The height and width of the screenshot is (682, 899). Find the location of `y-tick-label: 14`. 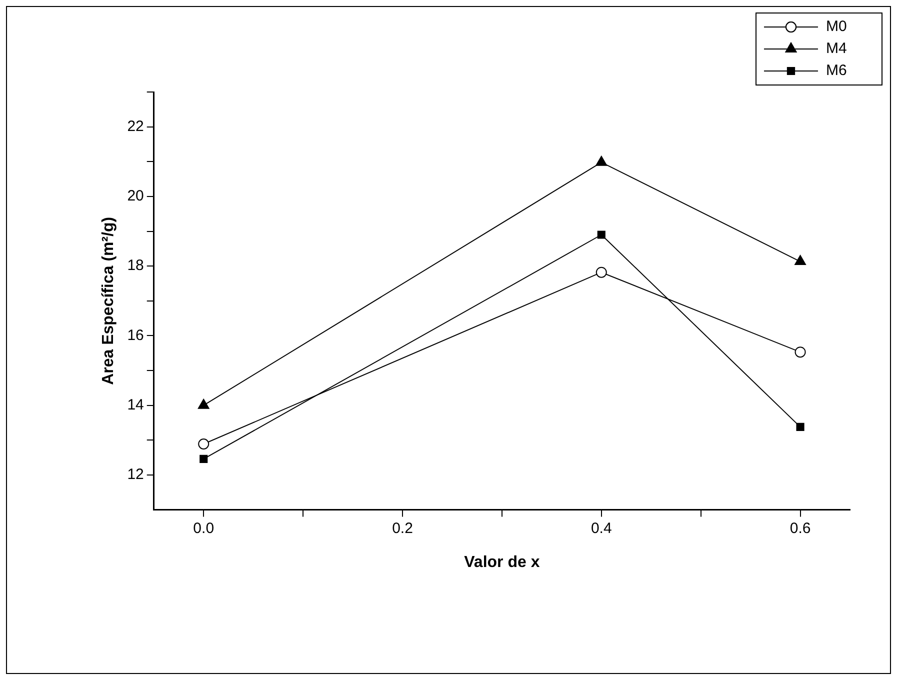

y-tick-label: 14 is located at coordinates (135, 405).